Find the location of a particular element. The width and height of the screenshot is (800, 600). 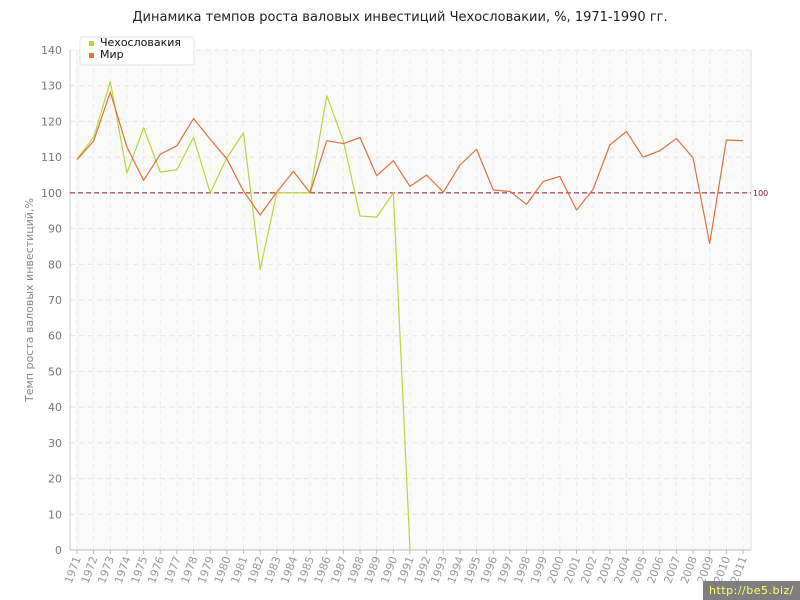

y-tick-label: 30 is located at coordinates (55, 443).